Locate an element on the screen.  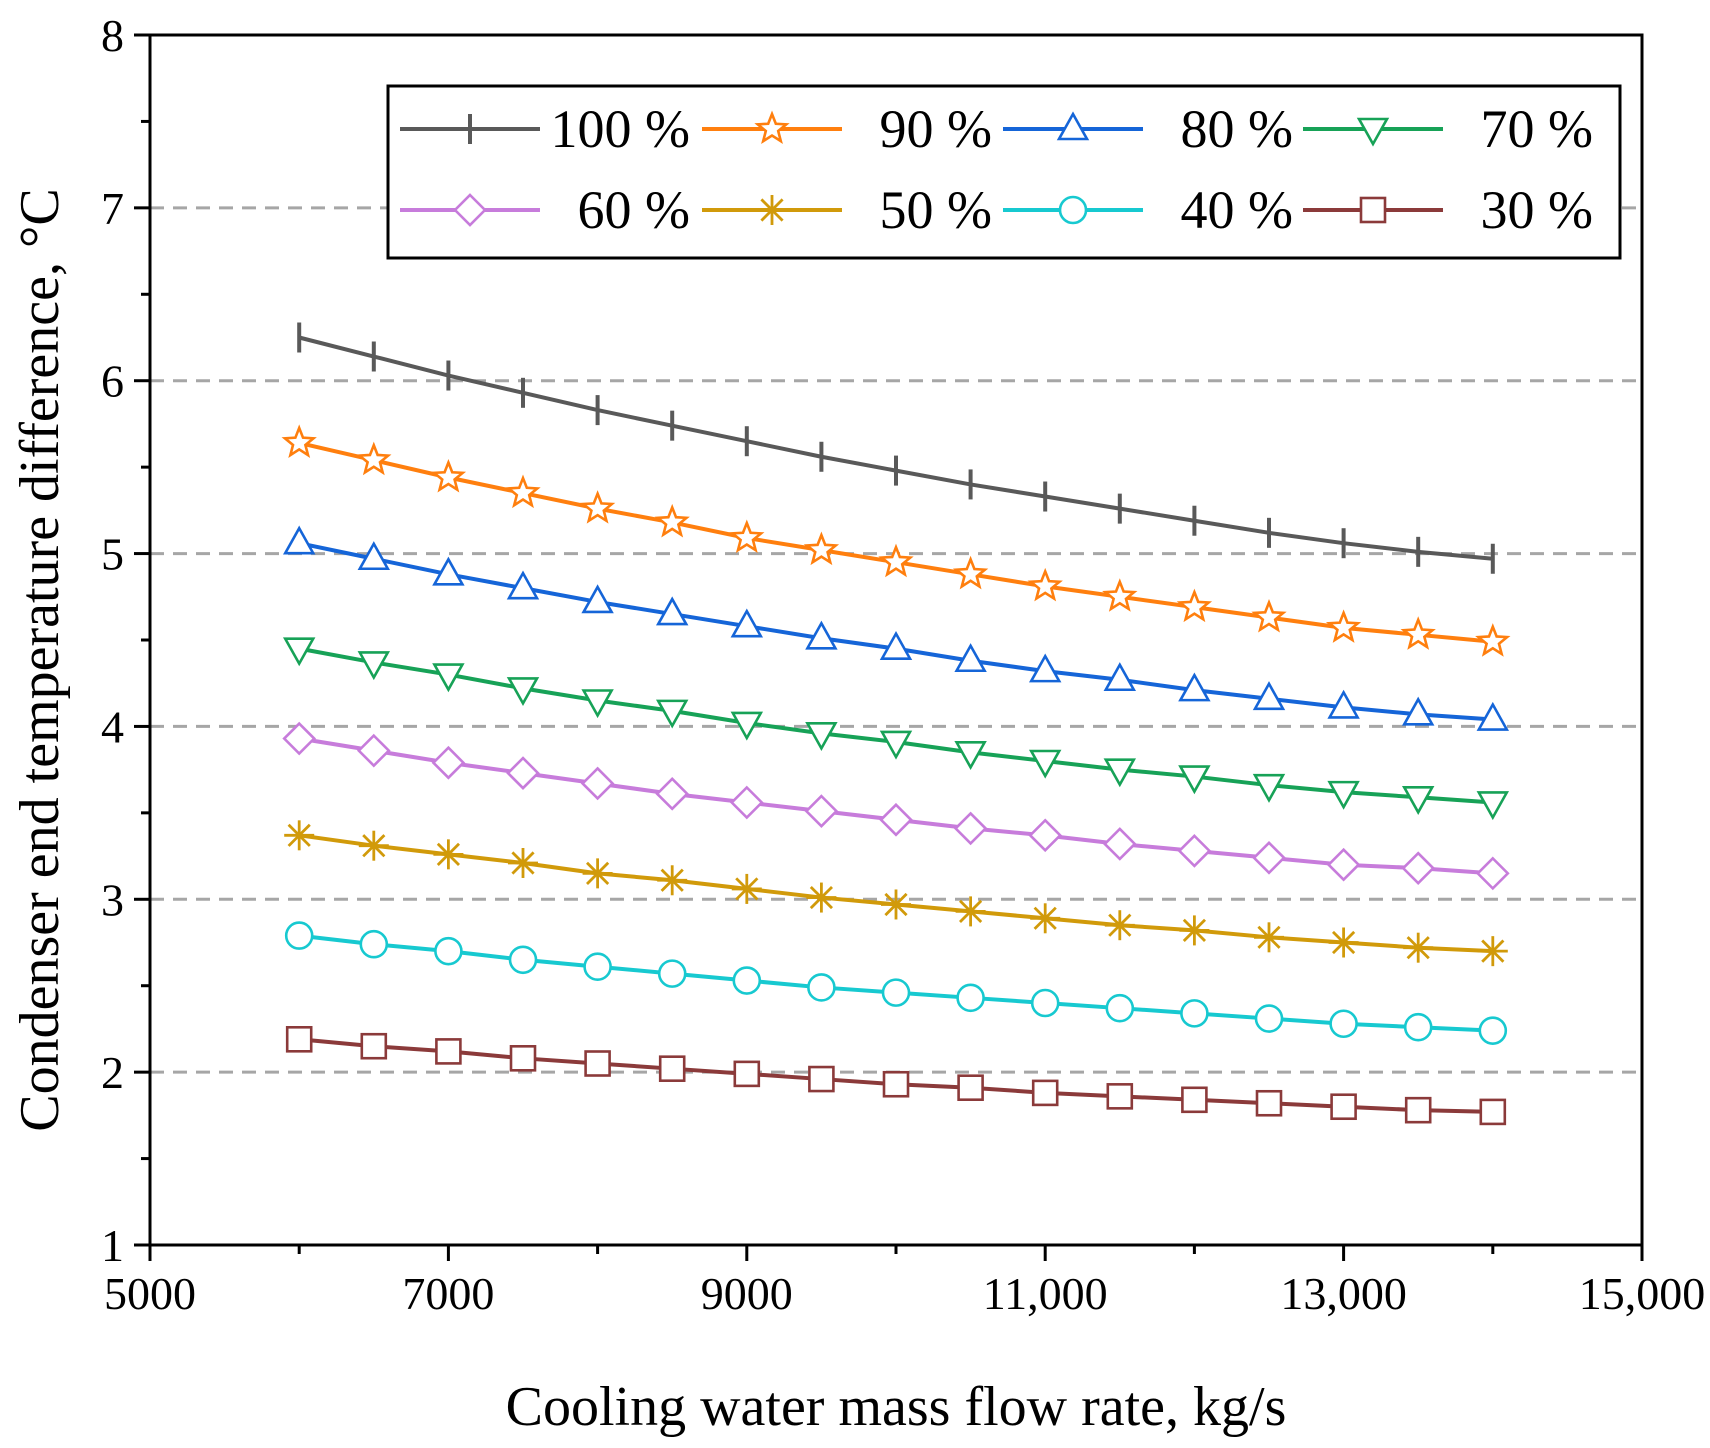
series-100-percent is located at coordinates (896, 448).